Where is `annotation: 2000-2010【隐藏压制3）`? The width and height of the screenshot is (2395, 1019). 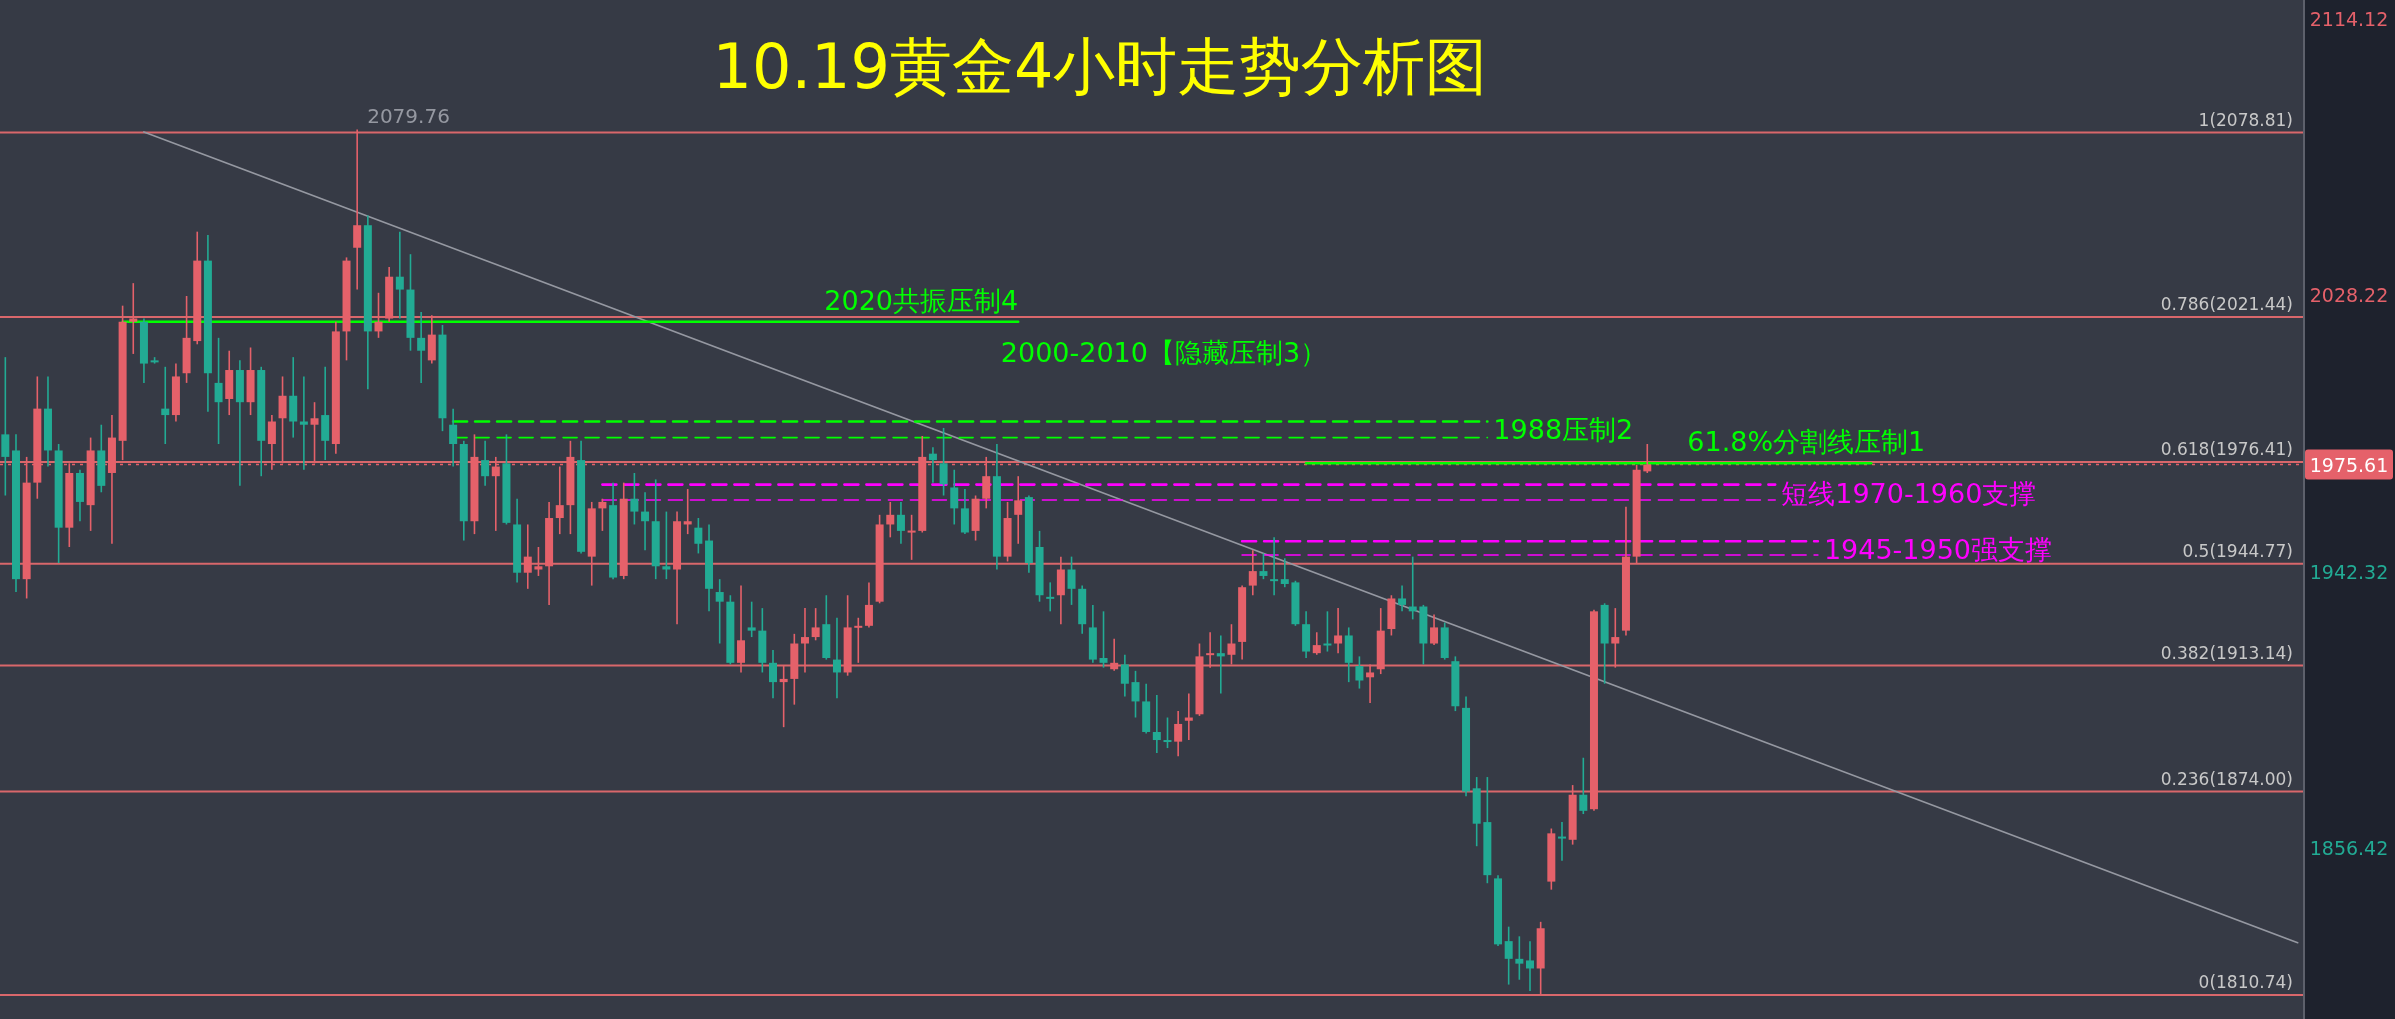
annotation: 2000-2010【隐藏压制3） is located at coordinates (1164, 352).